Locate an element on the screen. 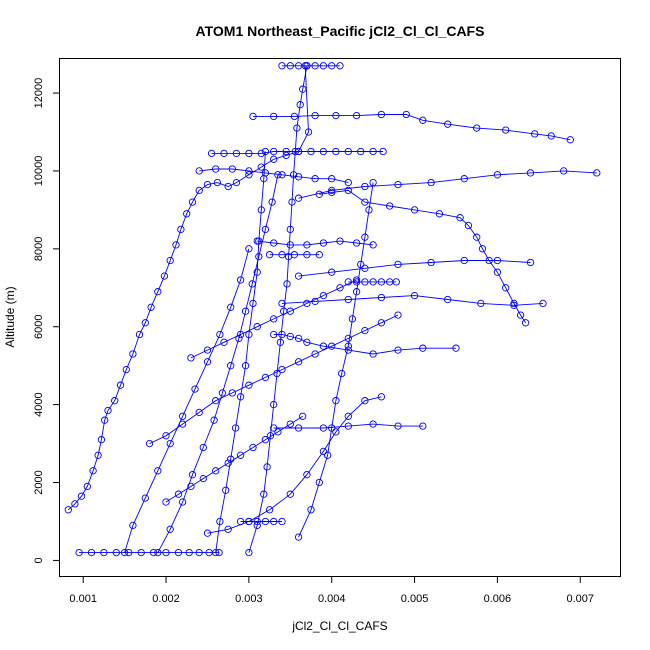  x-axis-label: jCl2_Cl_Cl_CAFS is located at coordinates (339, 626).